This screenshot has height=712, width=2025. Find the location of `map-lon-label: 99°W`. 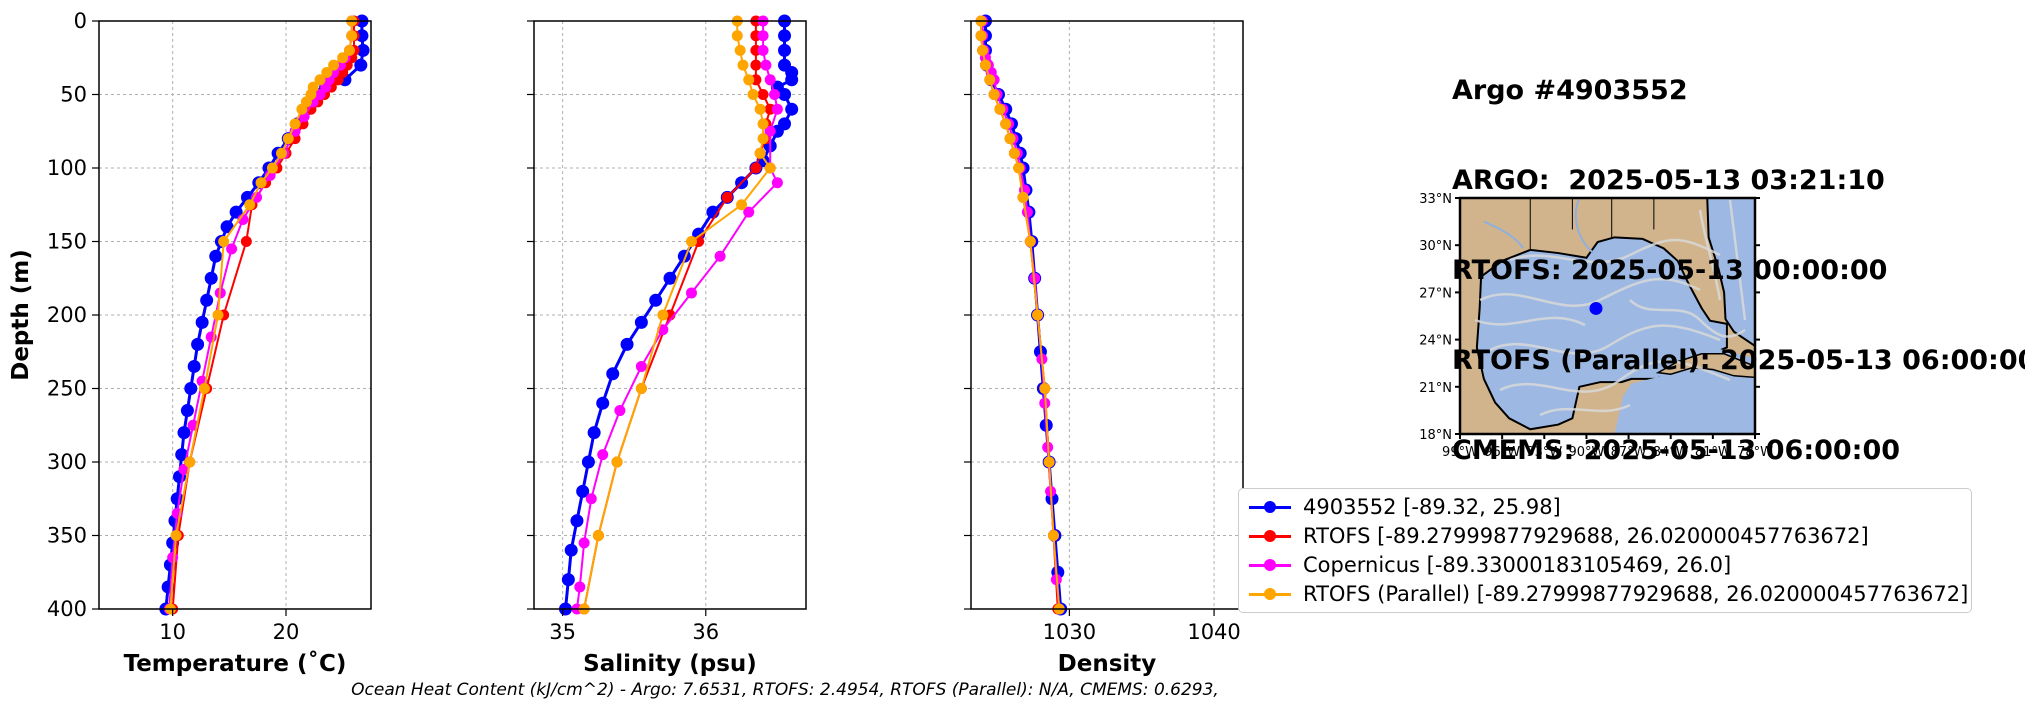

map-lon-label: 99°W is located at coordinates (1460, 452).